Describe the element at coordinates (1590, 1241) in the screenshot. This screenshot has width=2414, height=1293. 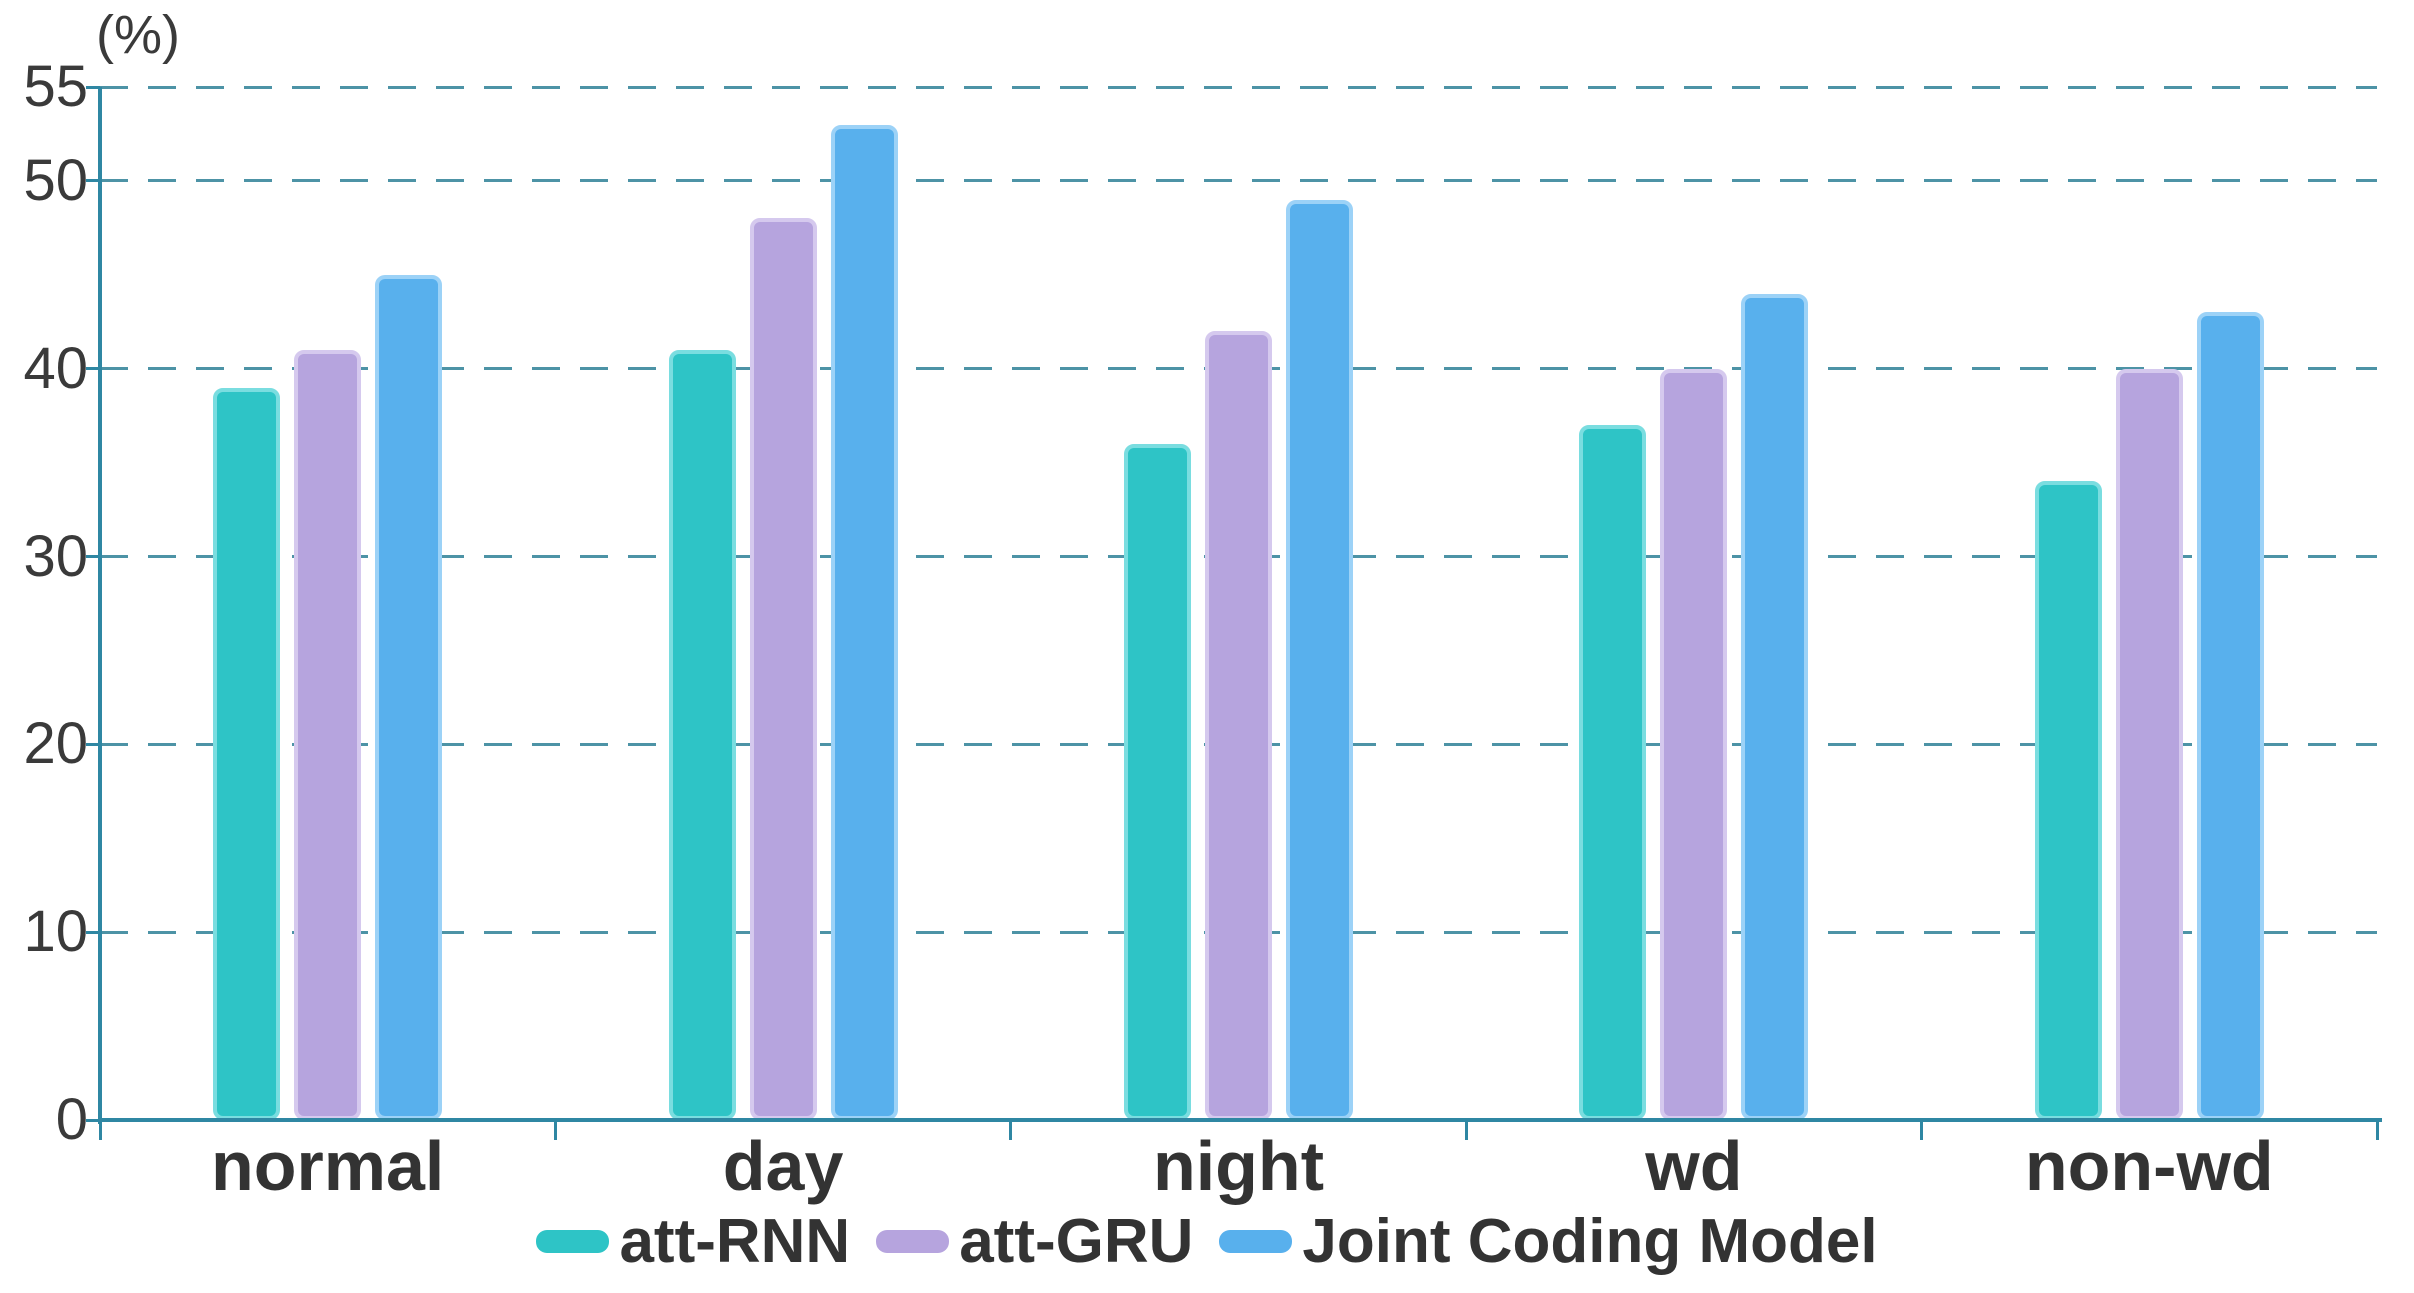
I see `legend-label: Joint Coding Model` at that location.